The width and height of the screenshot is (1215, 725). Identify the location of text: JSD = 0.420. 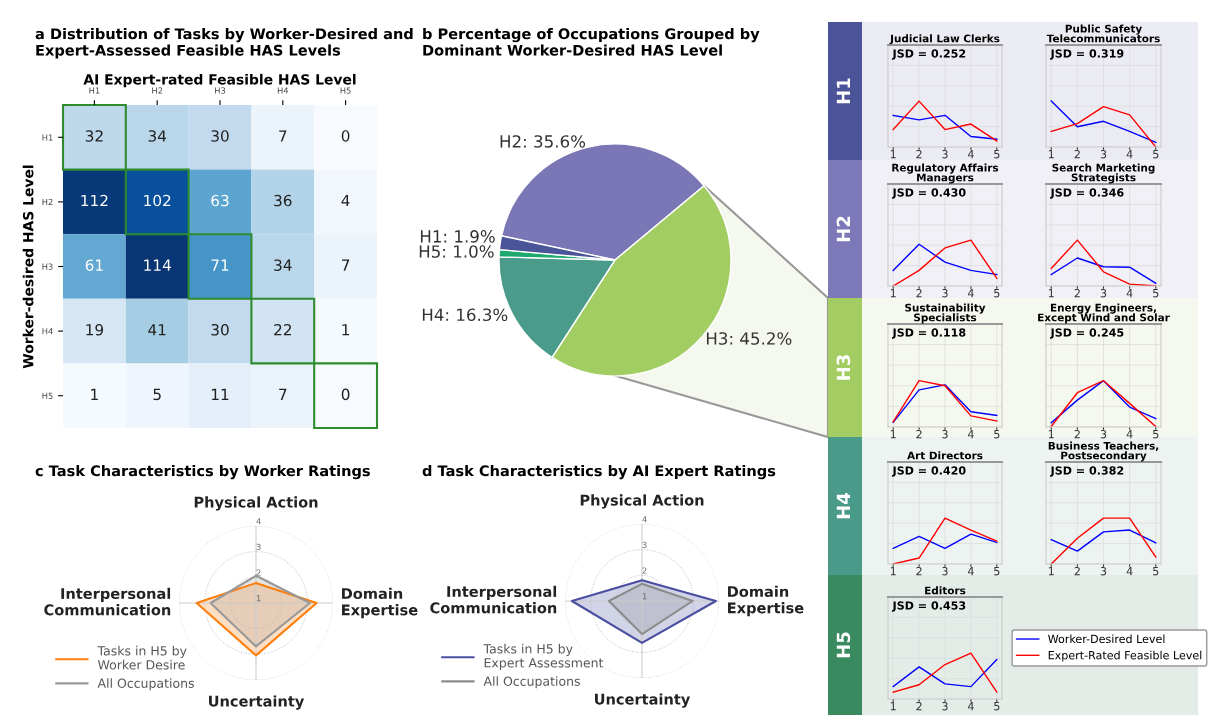
(928, 471).